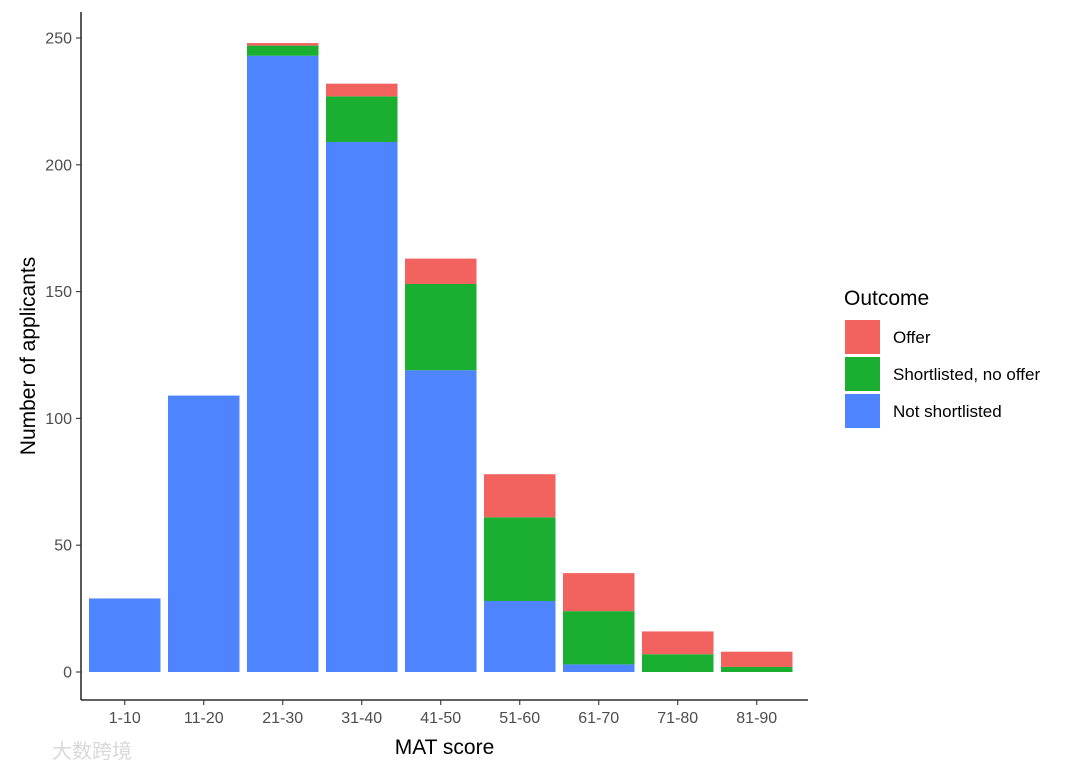  Describe the element at coordinates (862, 337) in the screenshot. I see `legend-key-offer` at that location.